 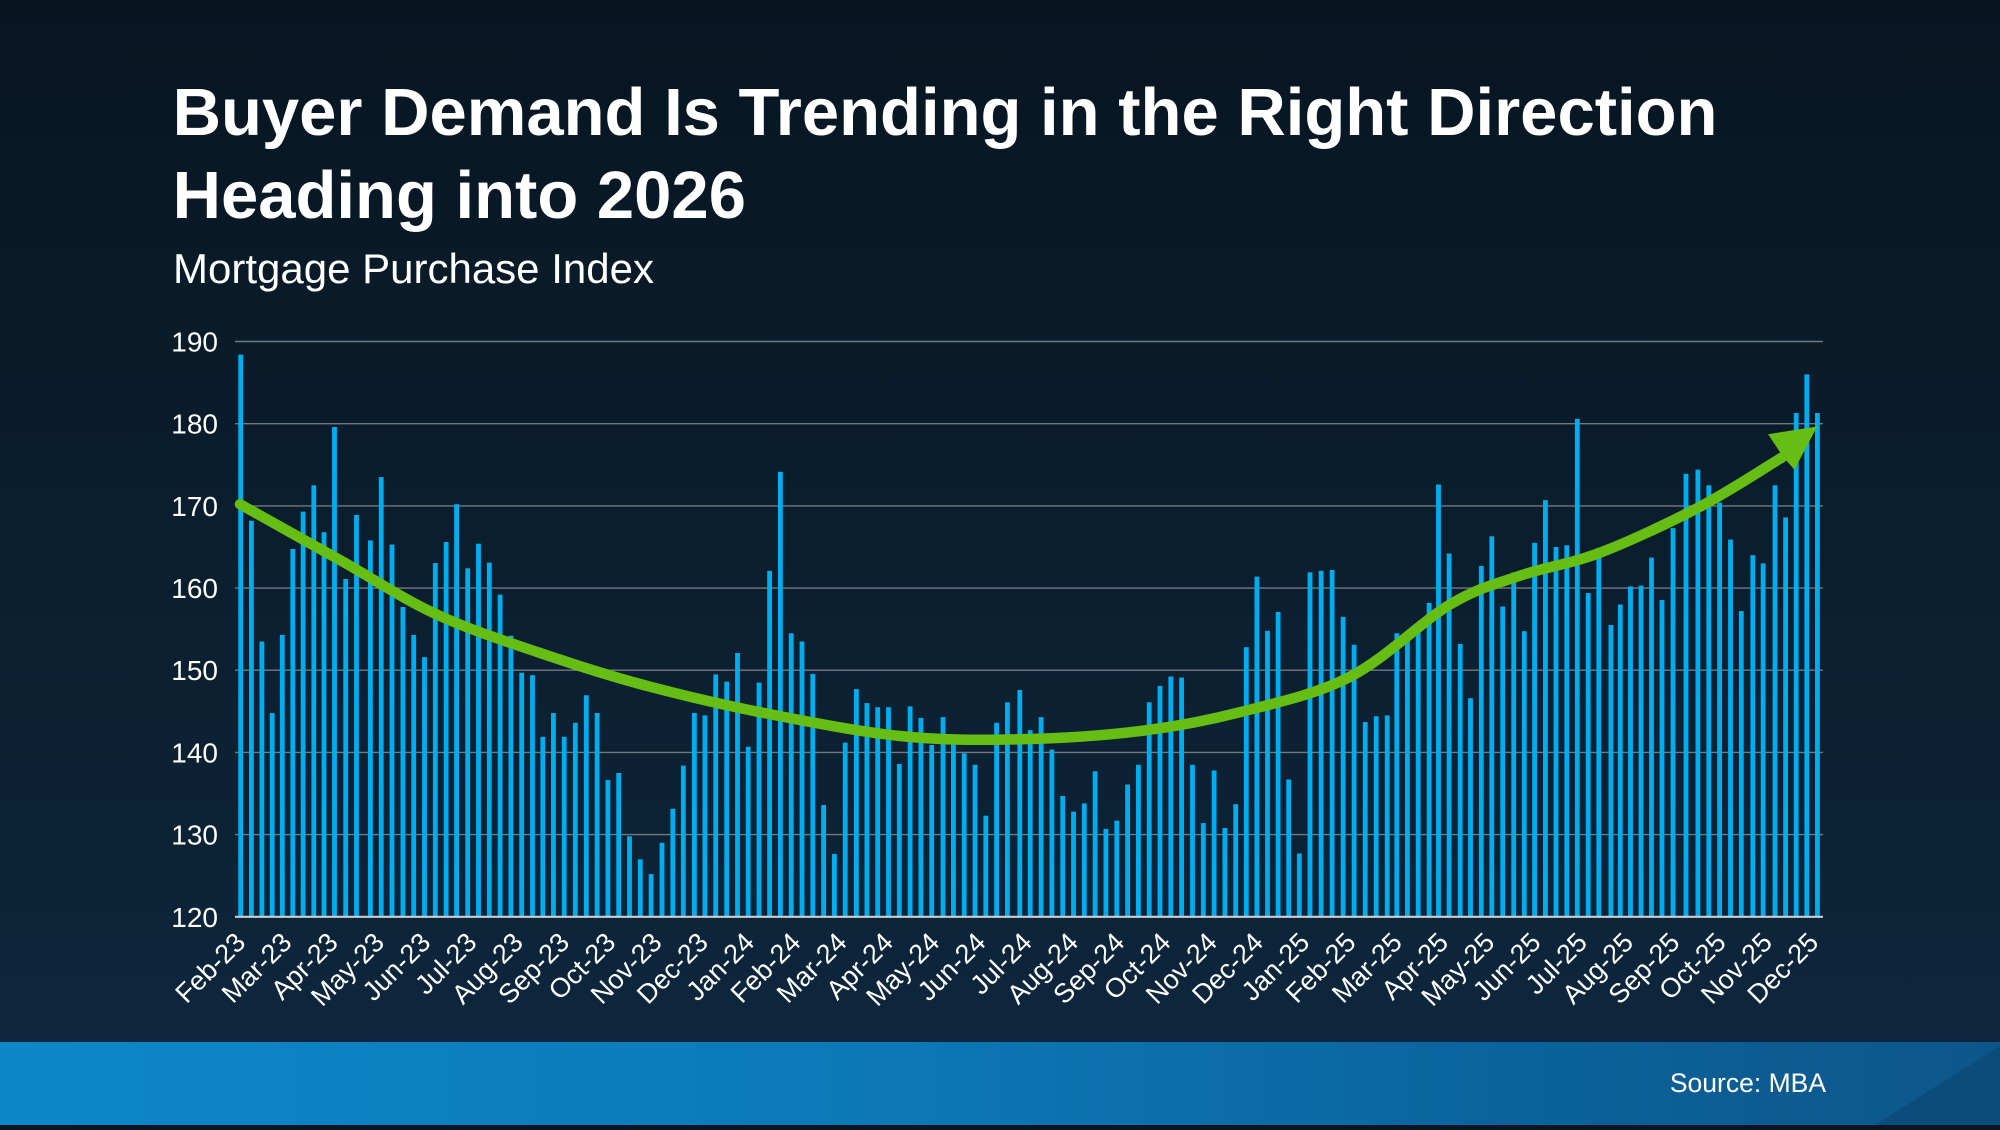 What do you see at coordinates (1748, 1083) in the screenshot?
I see `svg-text: Source: MBA` at bounding box center [1748, 1083].